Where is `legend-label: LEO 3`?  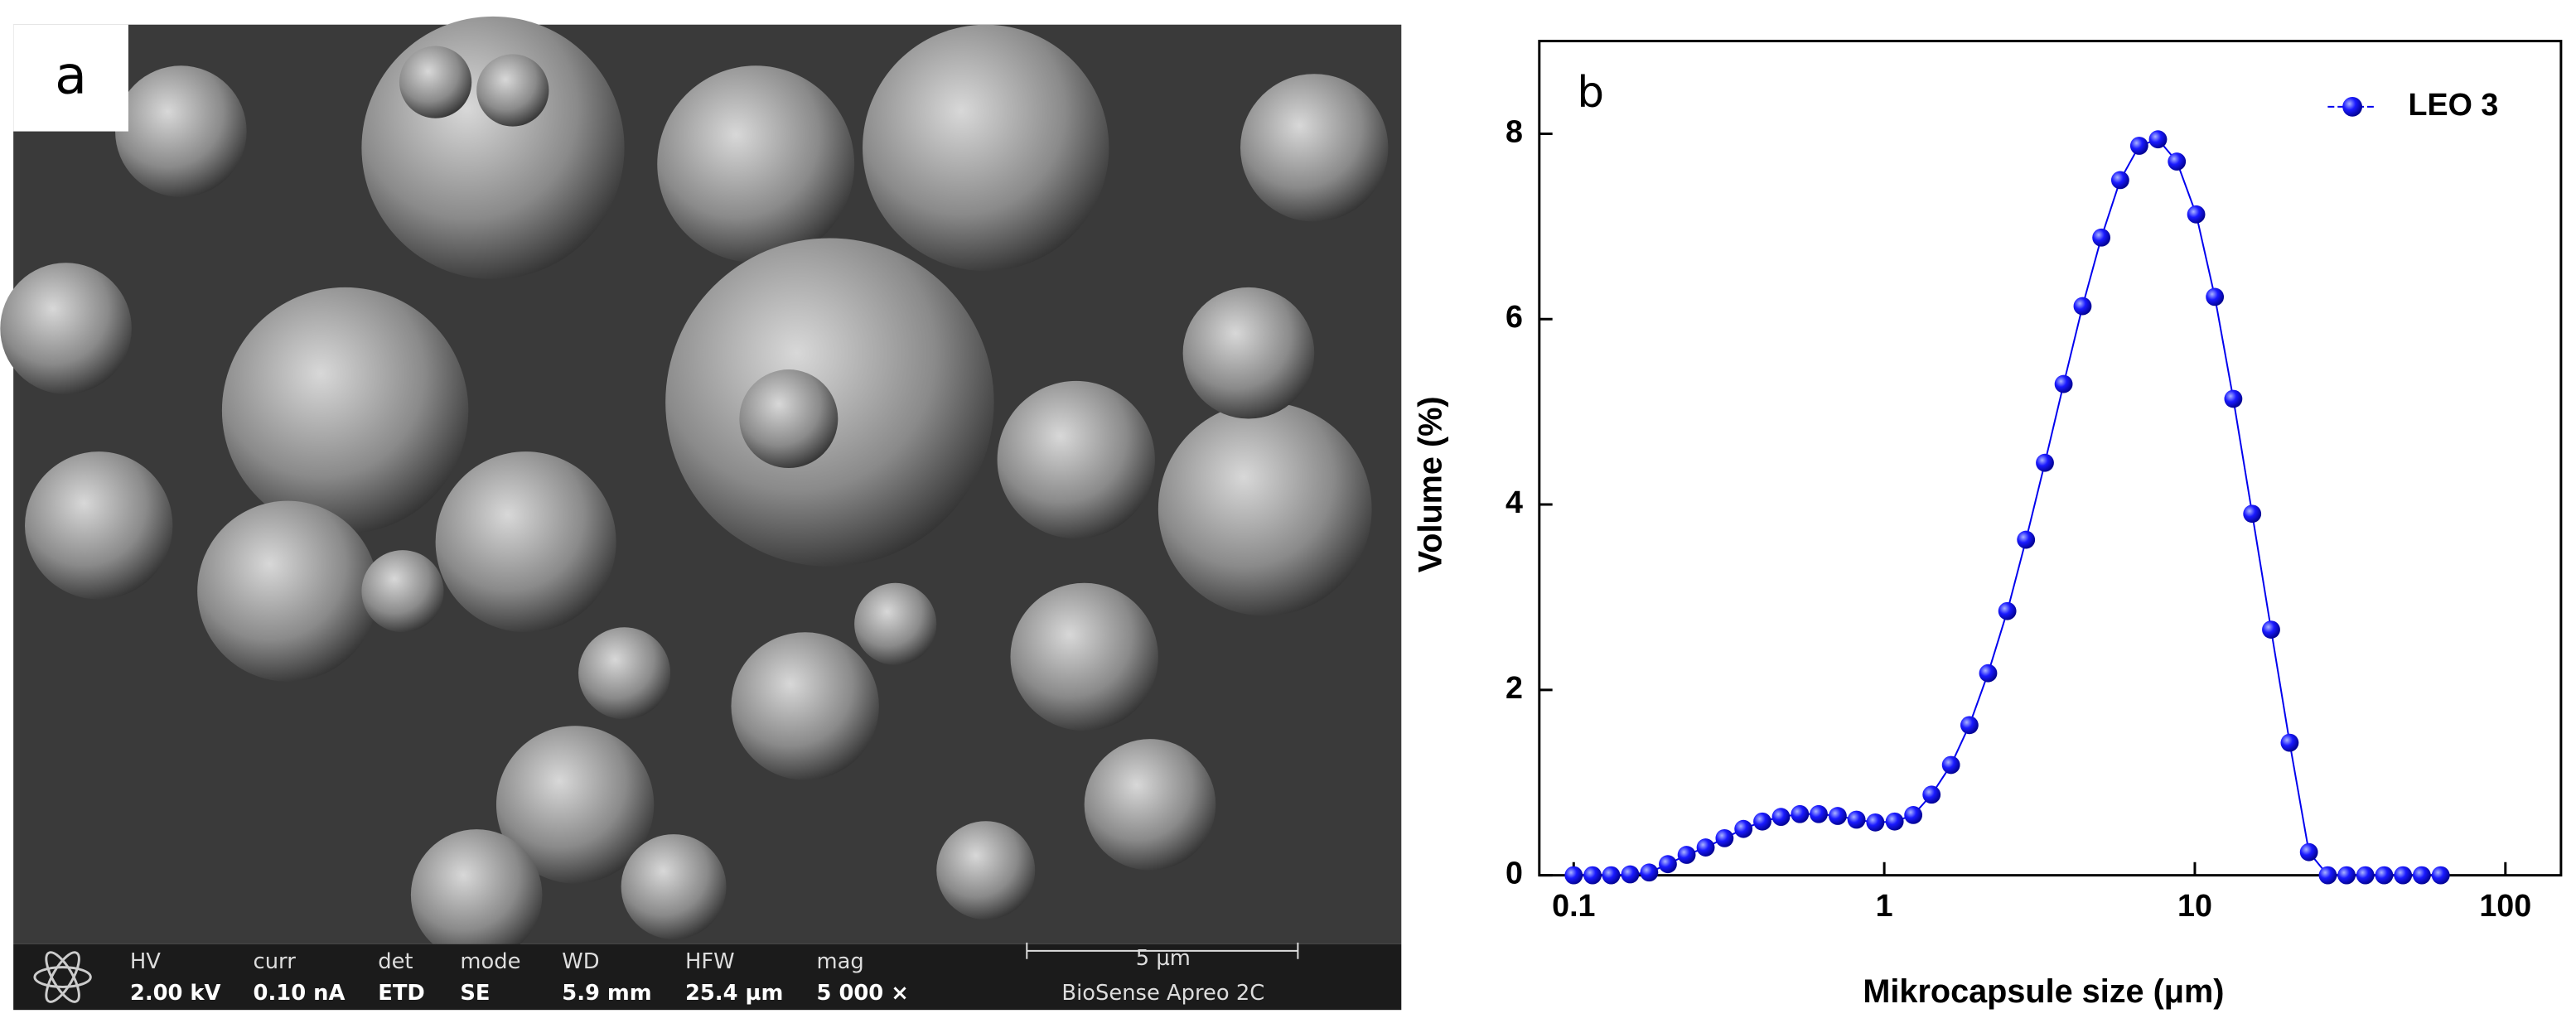
legend-label: LEO 3 is located at coordinates (2454, 104).